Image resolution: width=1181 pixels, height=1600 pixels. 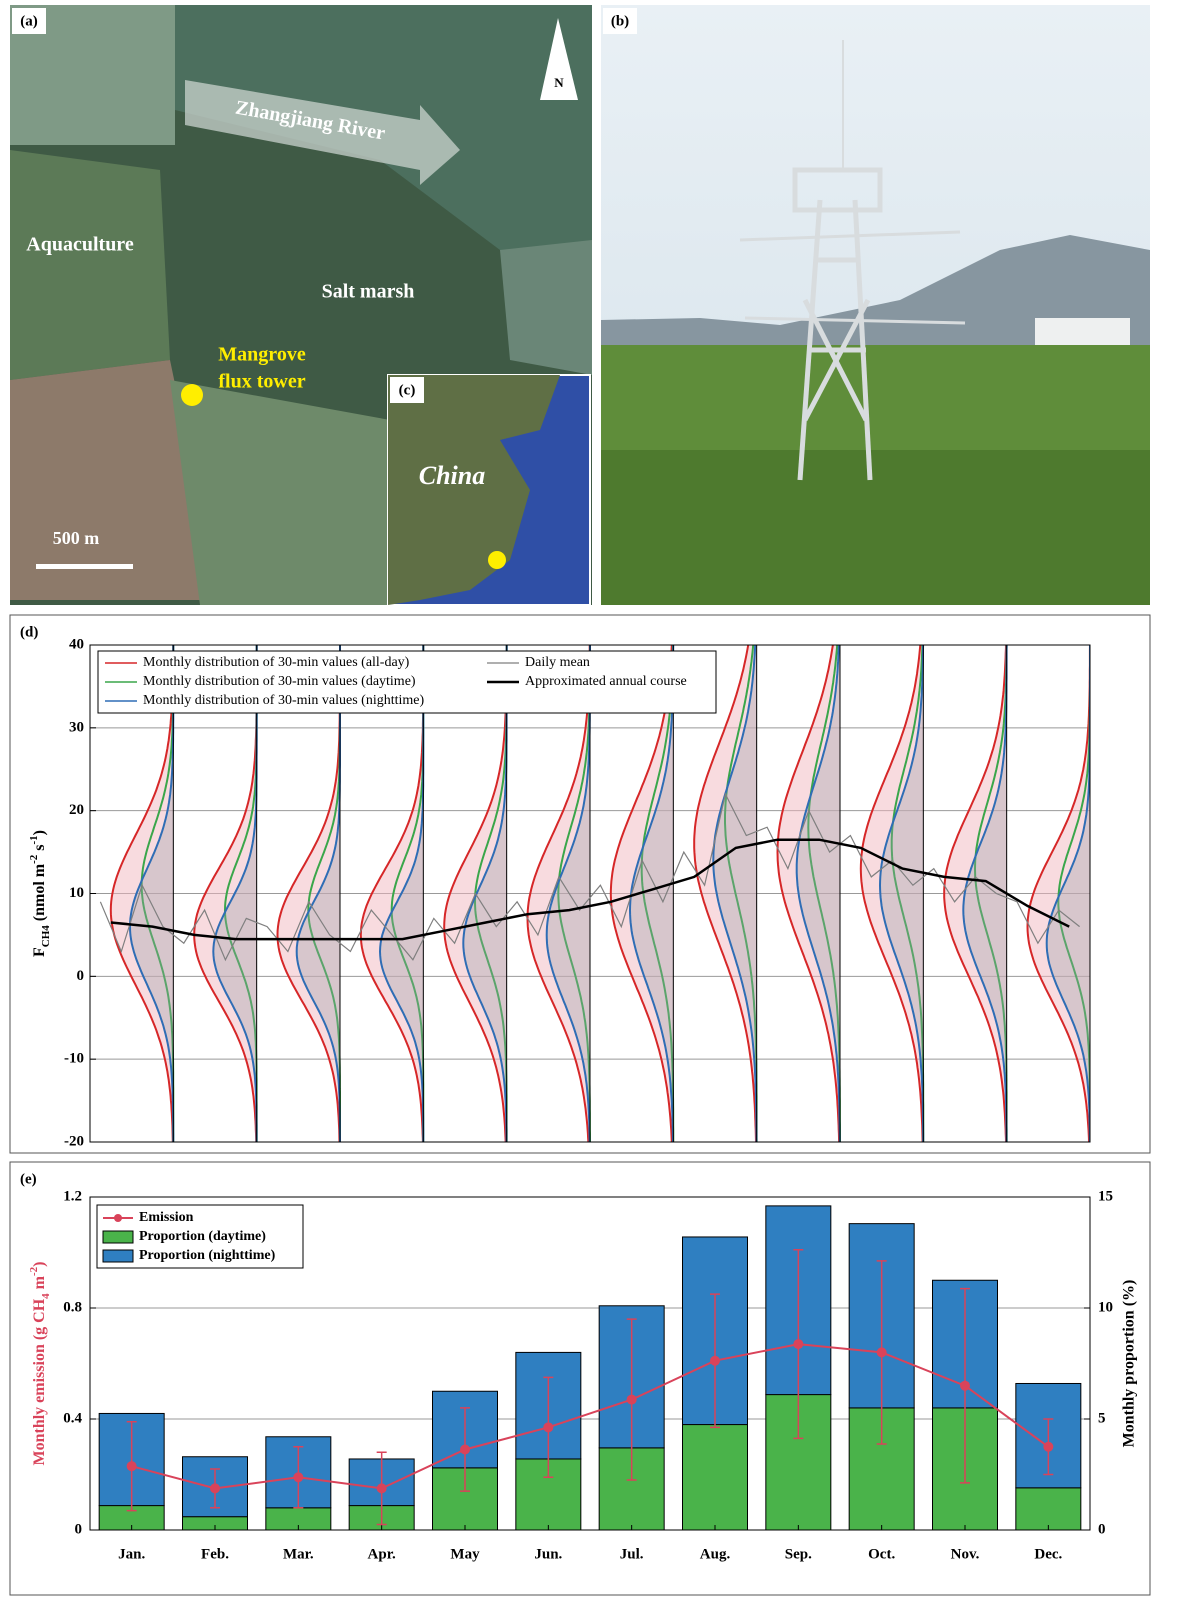 I want to click on y-axis-label-part: CH4, so click(x=46, y=936).